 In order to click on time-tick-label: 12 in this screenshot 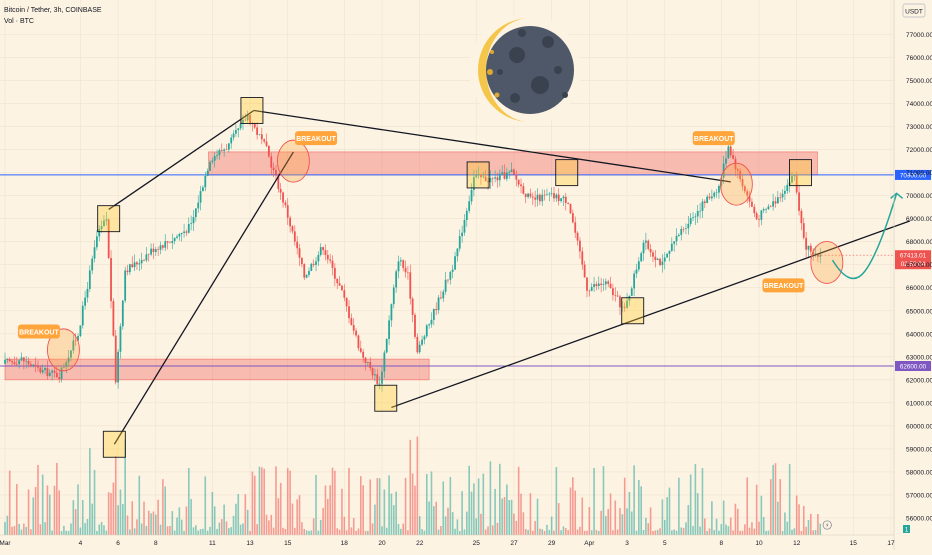, I will do `click(797, 543)`.